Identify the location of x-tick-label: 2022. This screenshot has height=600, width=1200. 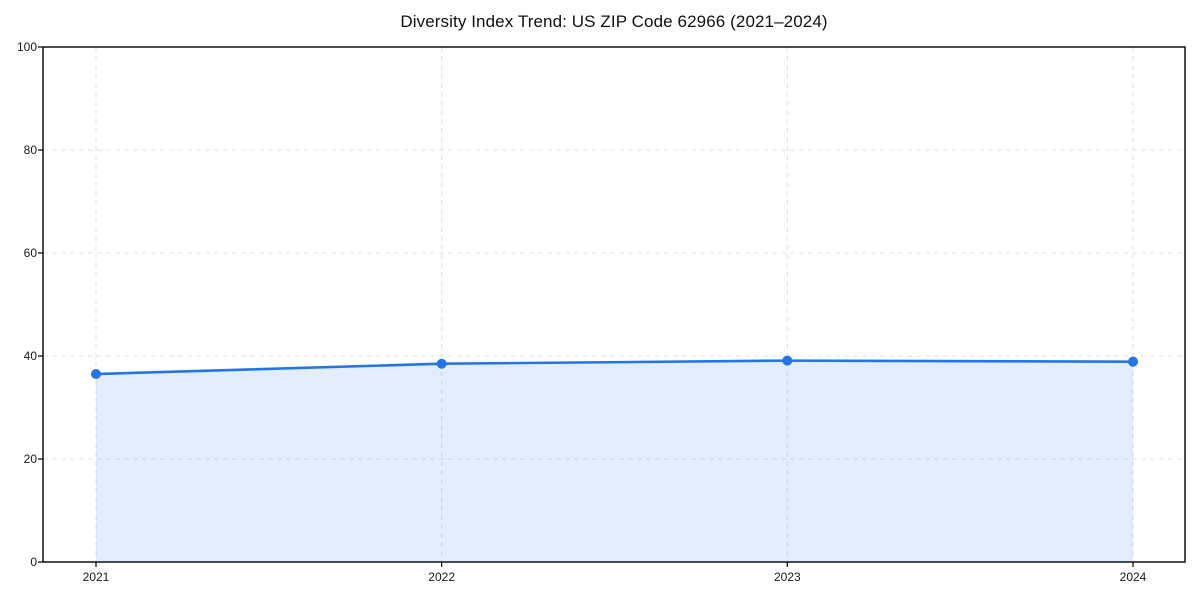
(441, 577).